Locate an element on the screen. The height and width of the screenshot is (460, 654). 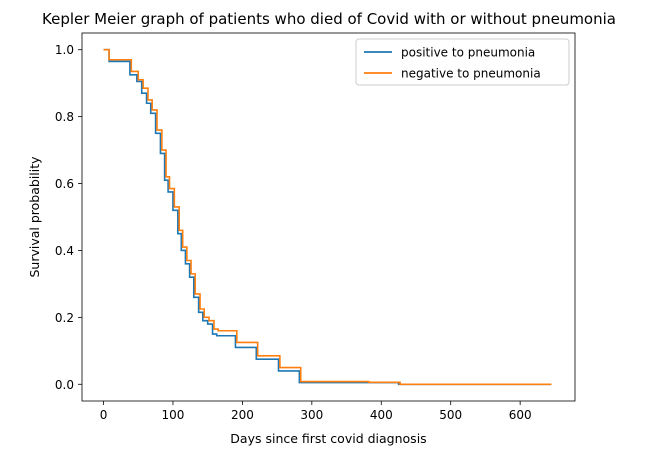
y-axis-label: Survival probability is located at coordinates (34, 217).